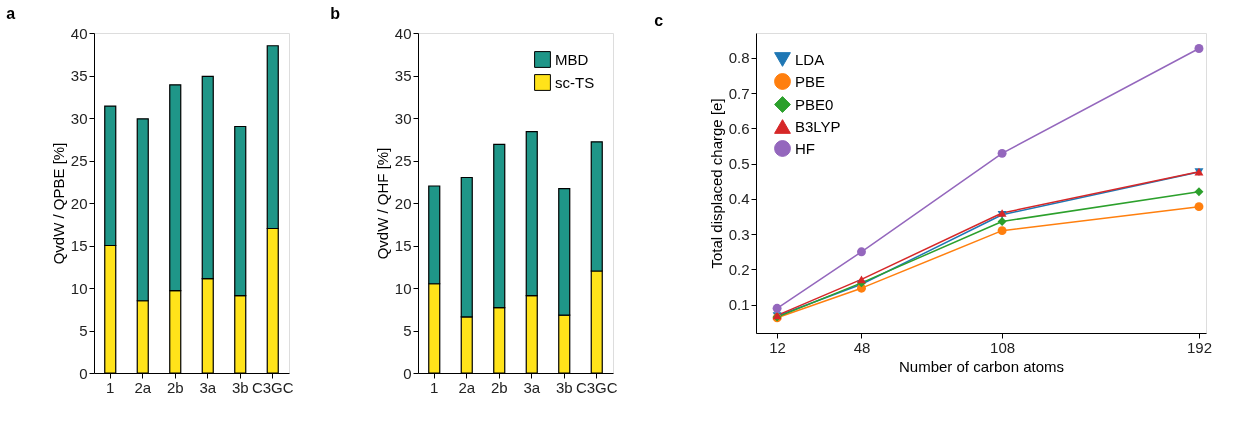  I want to click on legend-label: PBE0, so click(814, 104).